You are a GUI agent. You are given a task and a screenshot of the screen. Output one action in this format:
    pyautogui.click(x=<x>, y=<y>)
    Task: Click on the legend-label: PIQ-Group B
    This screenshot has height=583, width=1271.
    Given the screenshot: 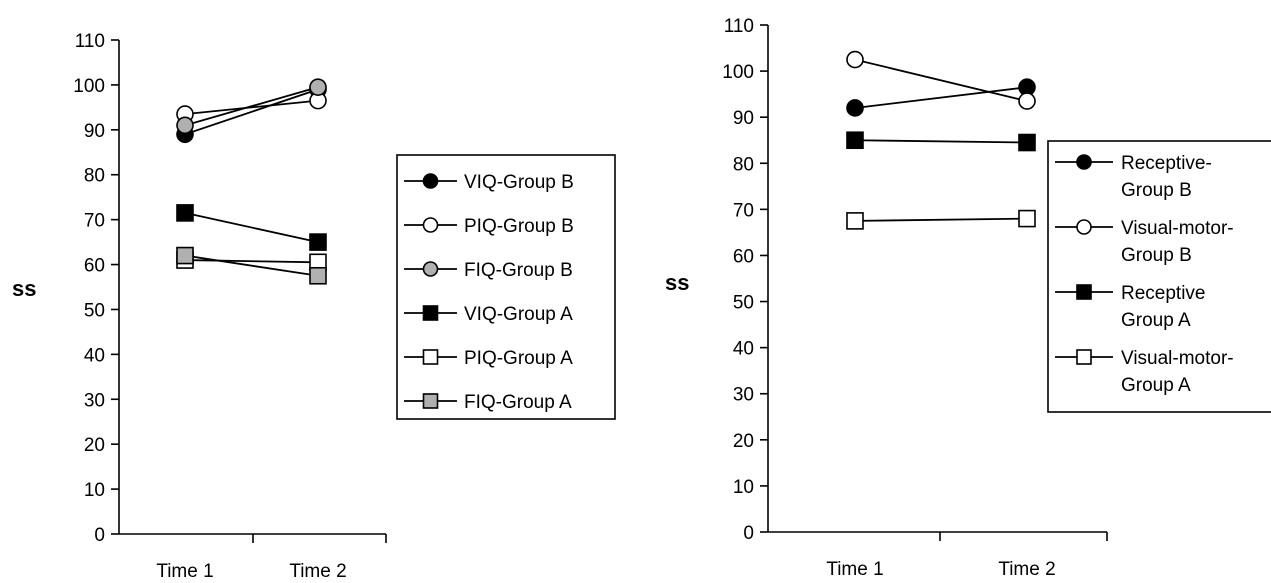 What is the action you would take?
    pyautogui.click(x=519, y=226)
    